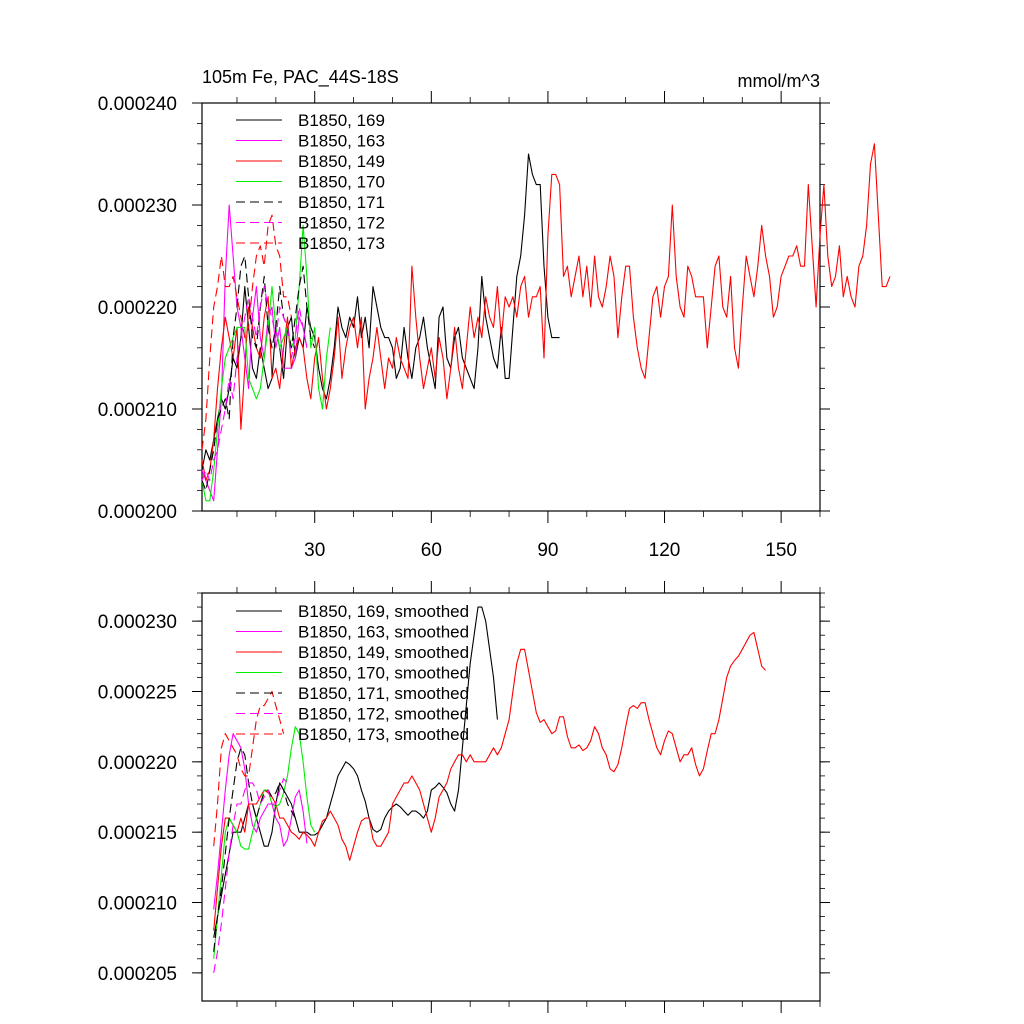 The width and height of the screenshot is (1024, 1024). What do you see at coordinates (665, 550) in the screenshot?
I see `x-tick-label: 120` at bounding box center [665, 550].